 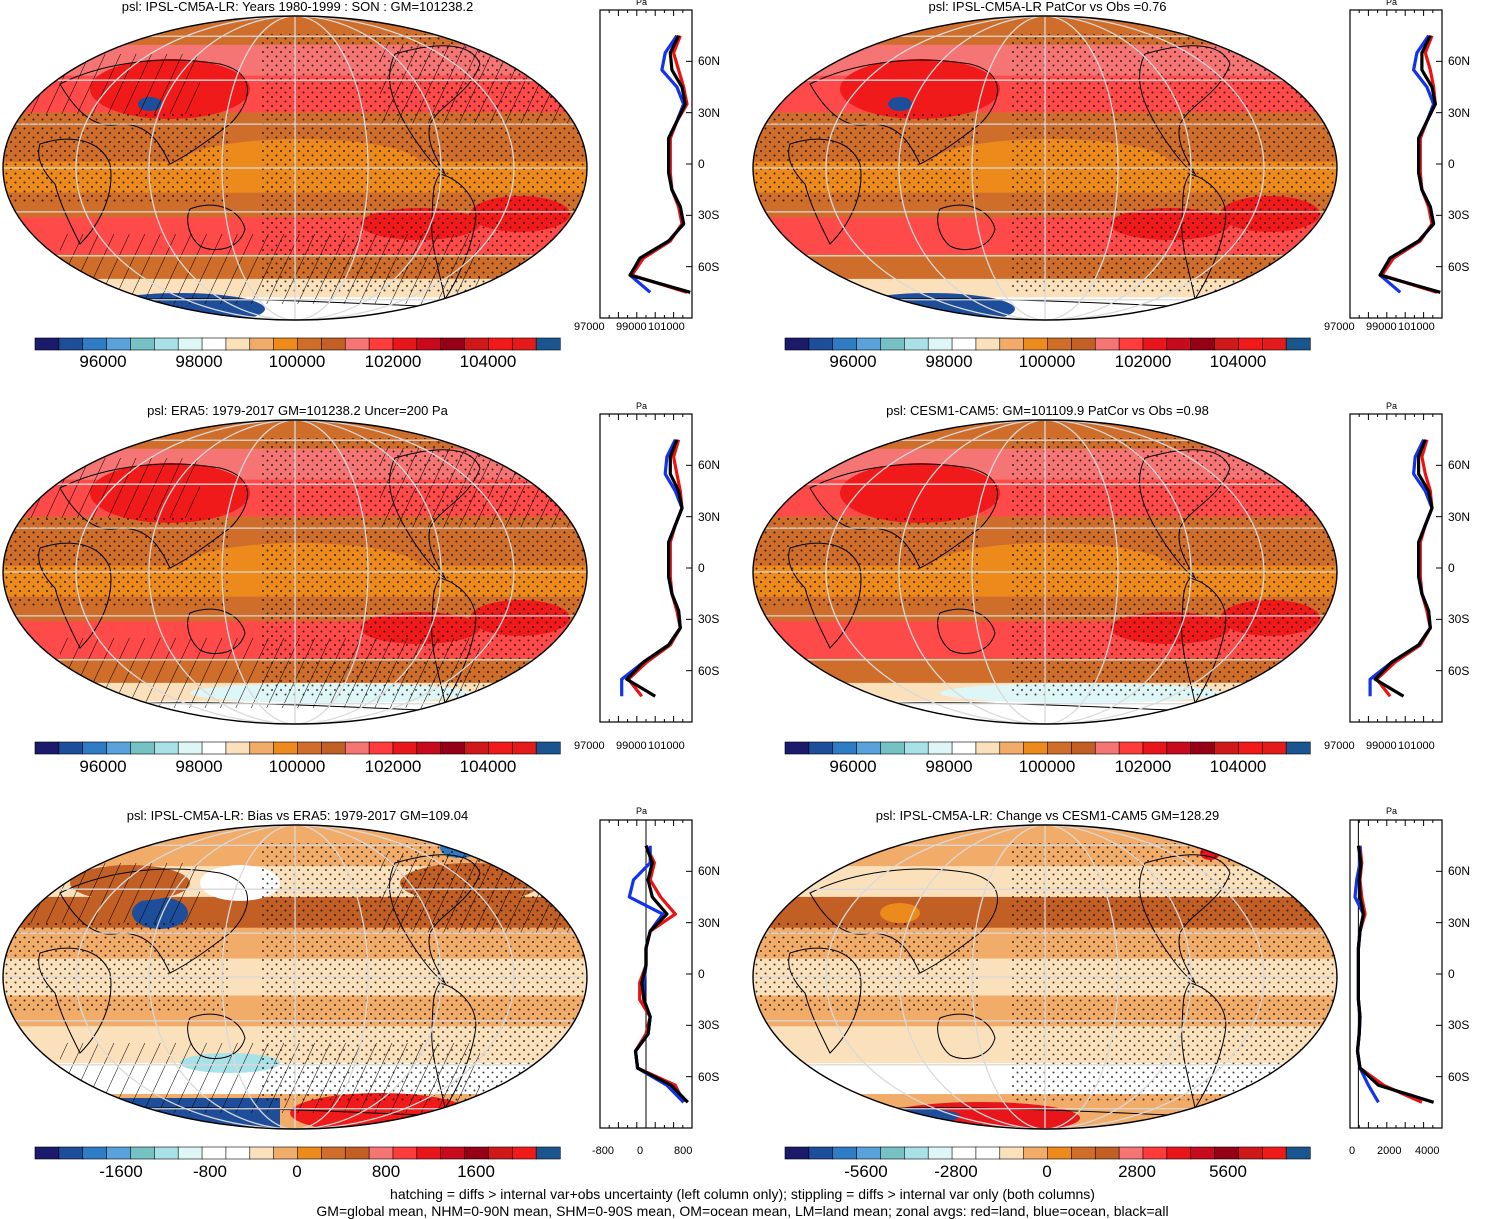 I want to click on latitude-tick-label: 60S, so click(x=1459, y=266).